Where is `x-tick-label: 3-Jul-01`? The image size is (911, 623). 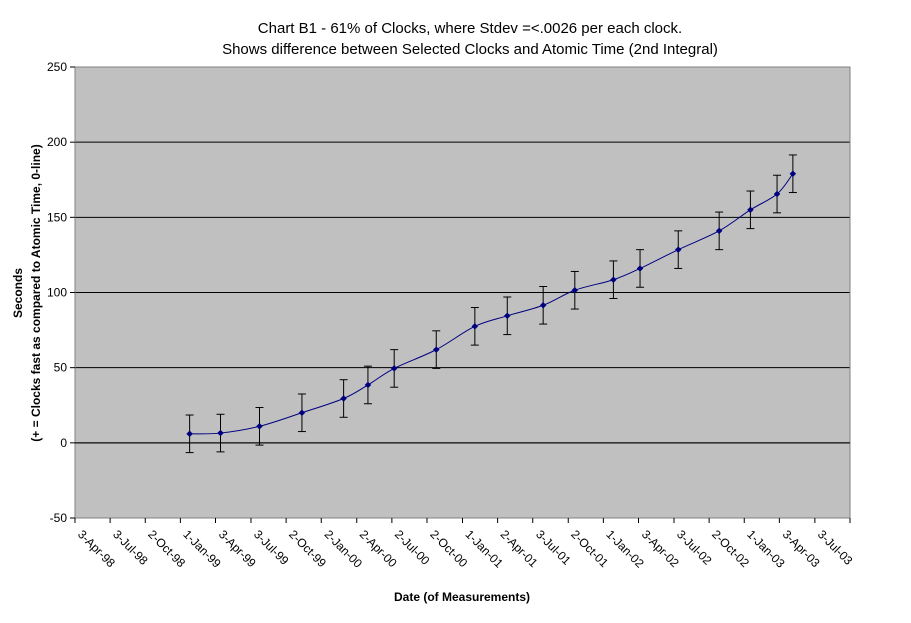
x-tick-label: 3-Jul-01 is located at coordinates (553, 547).